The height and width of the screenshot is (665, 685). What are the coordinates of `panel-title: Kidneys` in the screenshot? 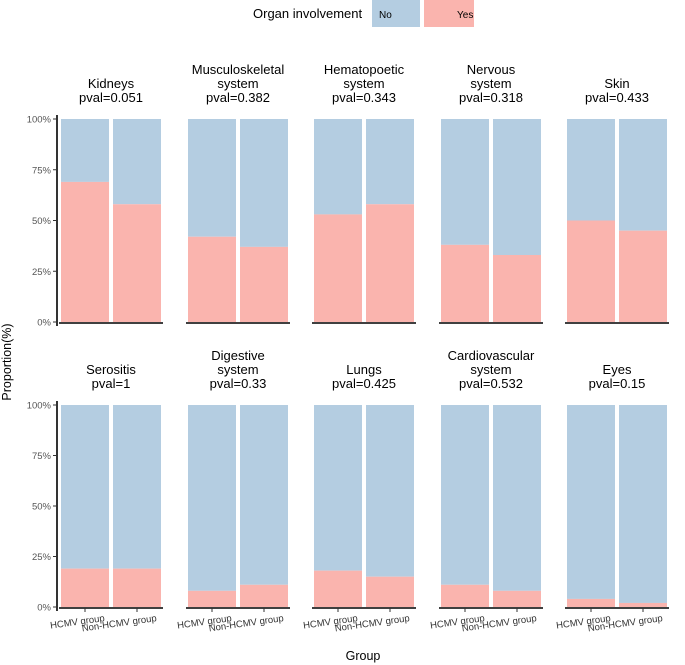 It's located at (111, 83).